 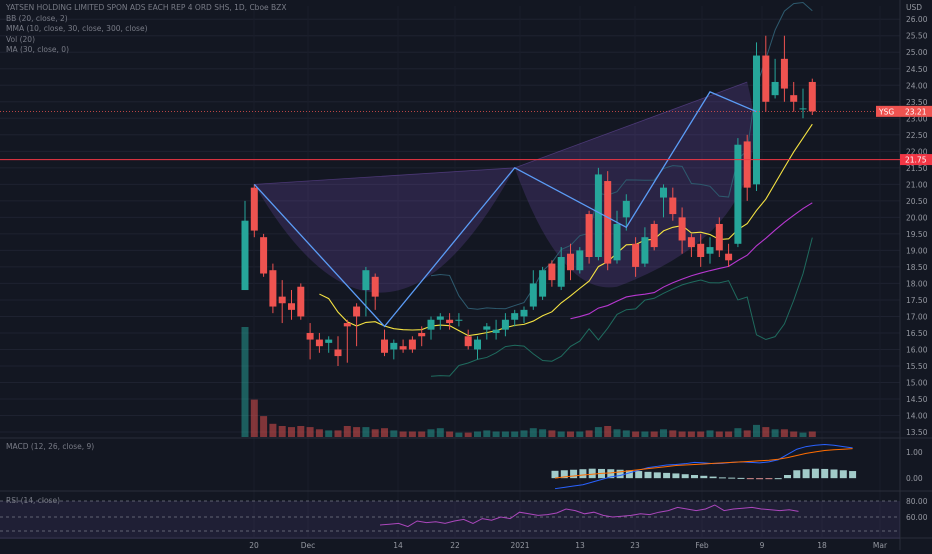 I want to click on time-axis-tick-label: 9, so click(x=762, y=545).